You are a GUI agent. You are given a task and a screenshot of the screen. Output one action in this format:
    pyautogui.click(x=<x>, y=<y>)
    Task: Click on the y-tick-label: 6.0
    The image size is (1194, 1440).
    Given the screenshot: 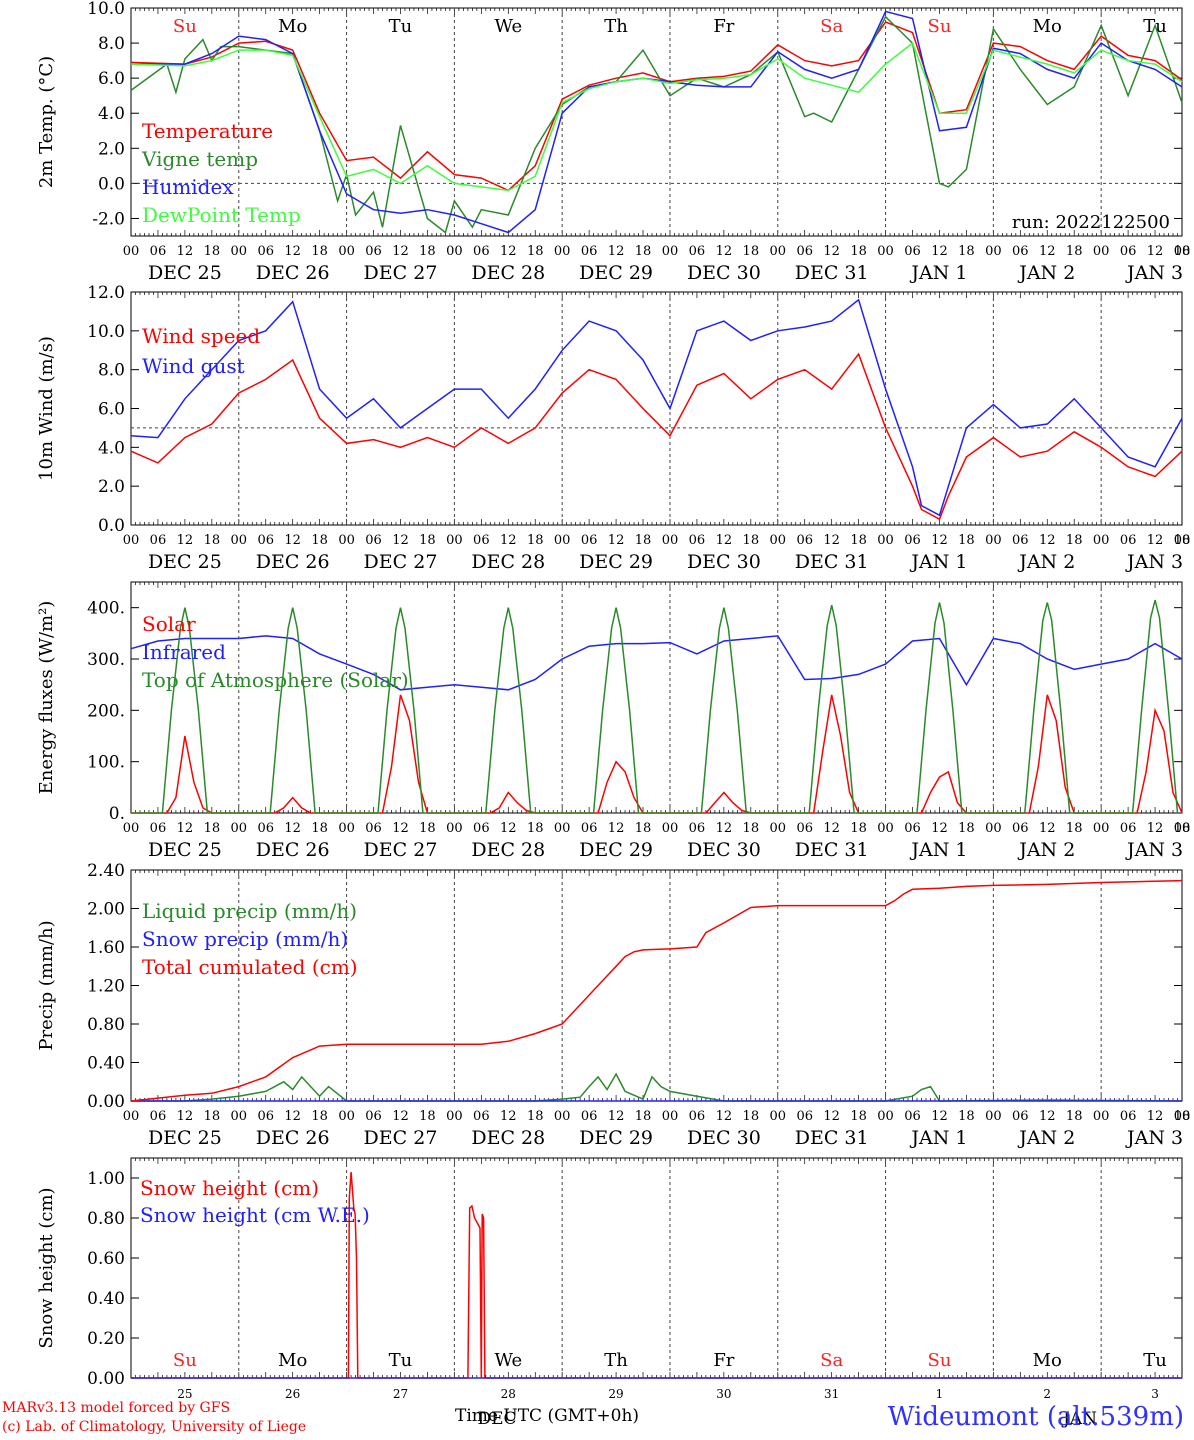 What is the action you would take?
    pyautogui.click(x=111, y=79)
    